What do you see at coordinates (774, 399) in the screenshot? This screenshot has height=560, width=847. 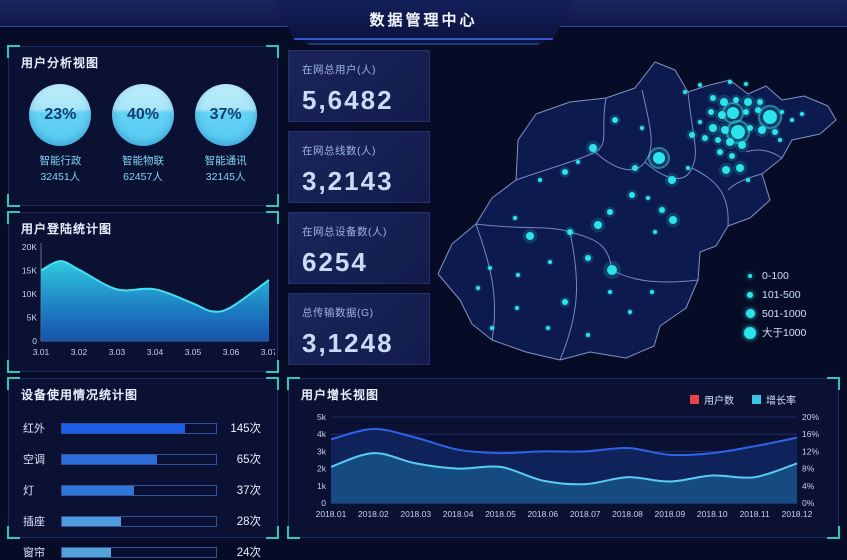 I see `legend-item-growth-rate: 增长率` at bounding box center [774, 399].